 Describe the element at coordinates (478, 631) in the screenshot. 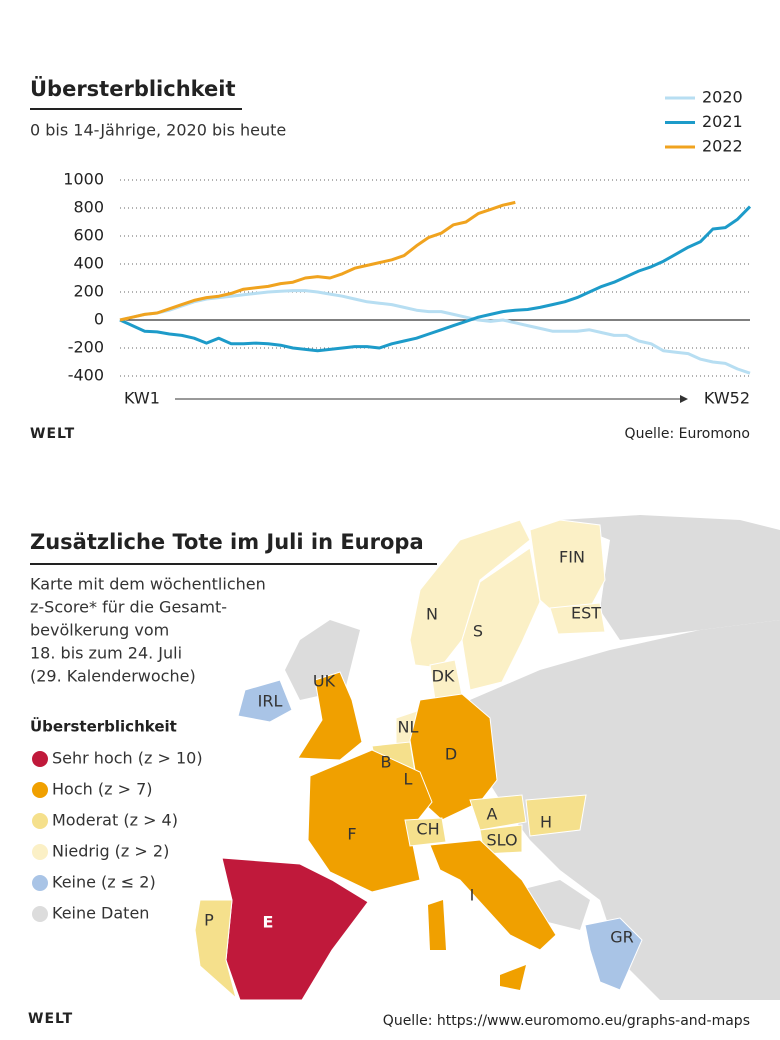

I see `country-label: S` at that location.